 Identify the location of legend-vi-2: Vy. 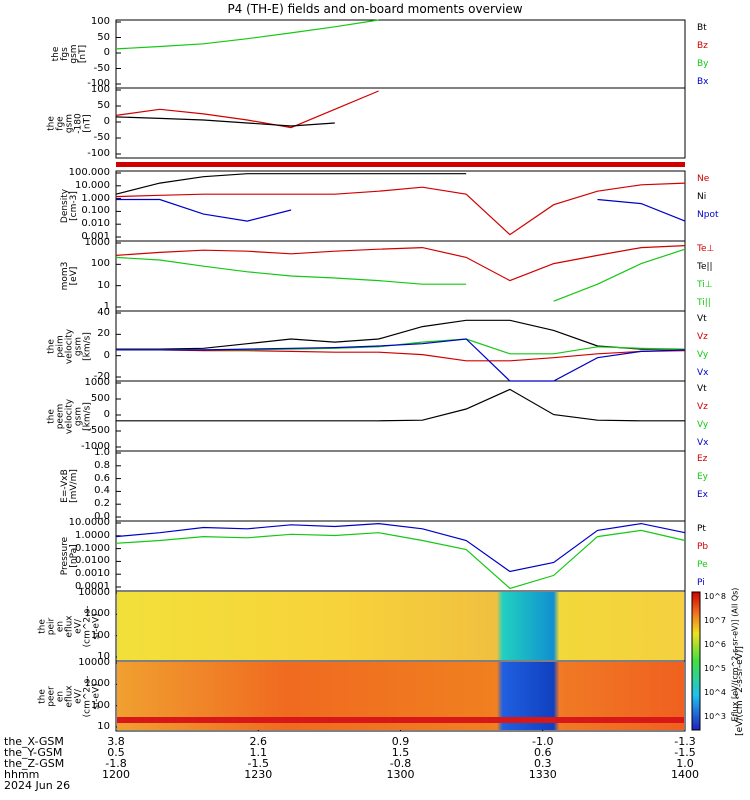
(703, 355).